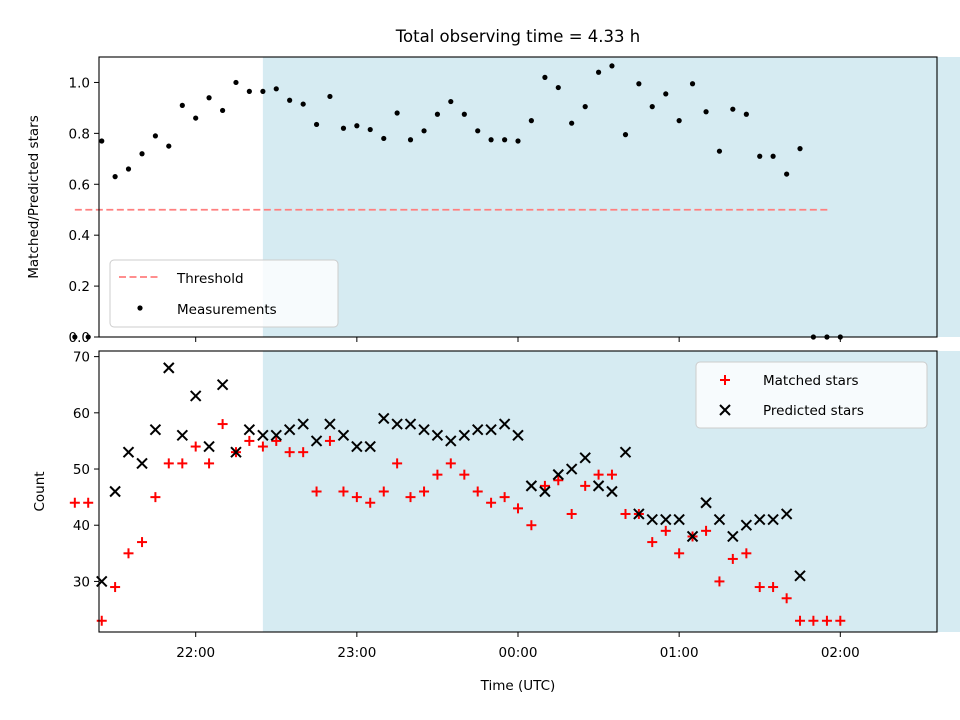 This screenshot has width=960, height=720. I want to click on bottom-y-tick-label: 70, so click(81, 358).